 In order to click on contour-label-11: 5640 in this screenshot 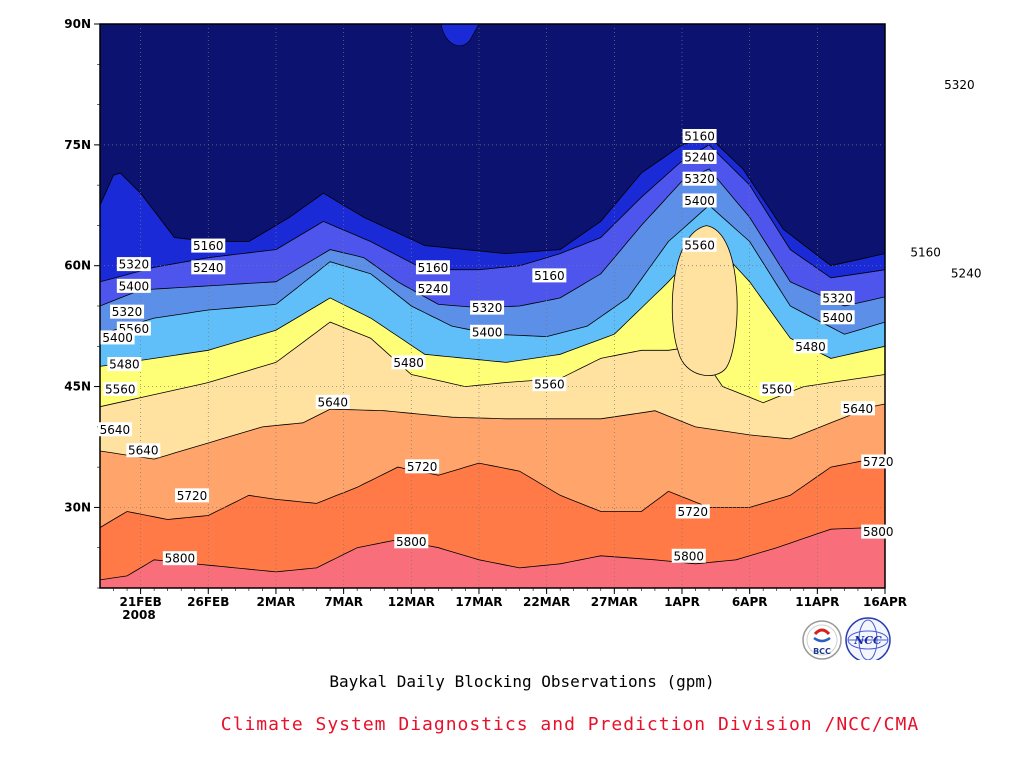, I will do `click(332, 401)`.